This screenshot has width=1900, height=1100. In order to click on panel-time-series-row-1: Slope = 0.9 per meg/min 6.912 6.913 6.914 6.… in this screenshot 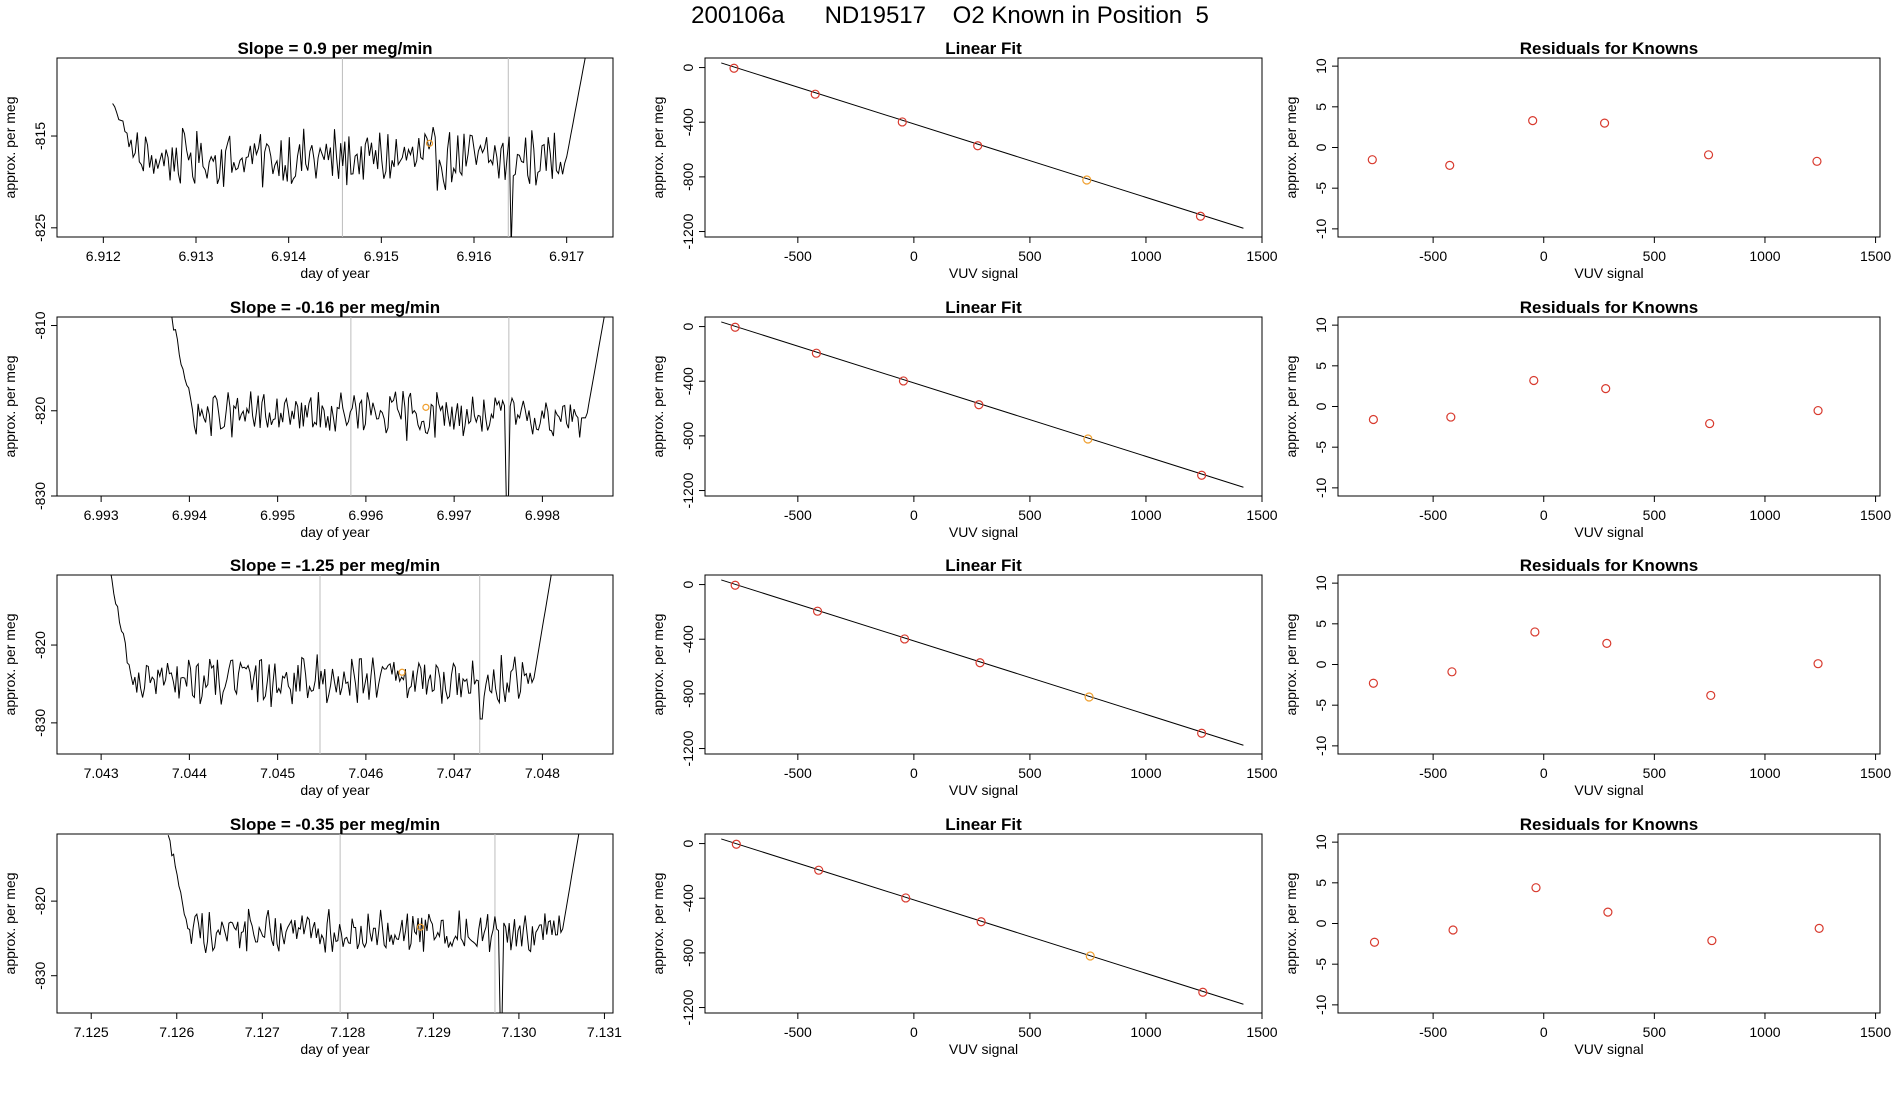, I will do `click(308, 160)`.